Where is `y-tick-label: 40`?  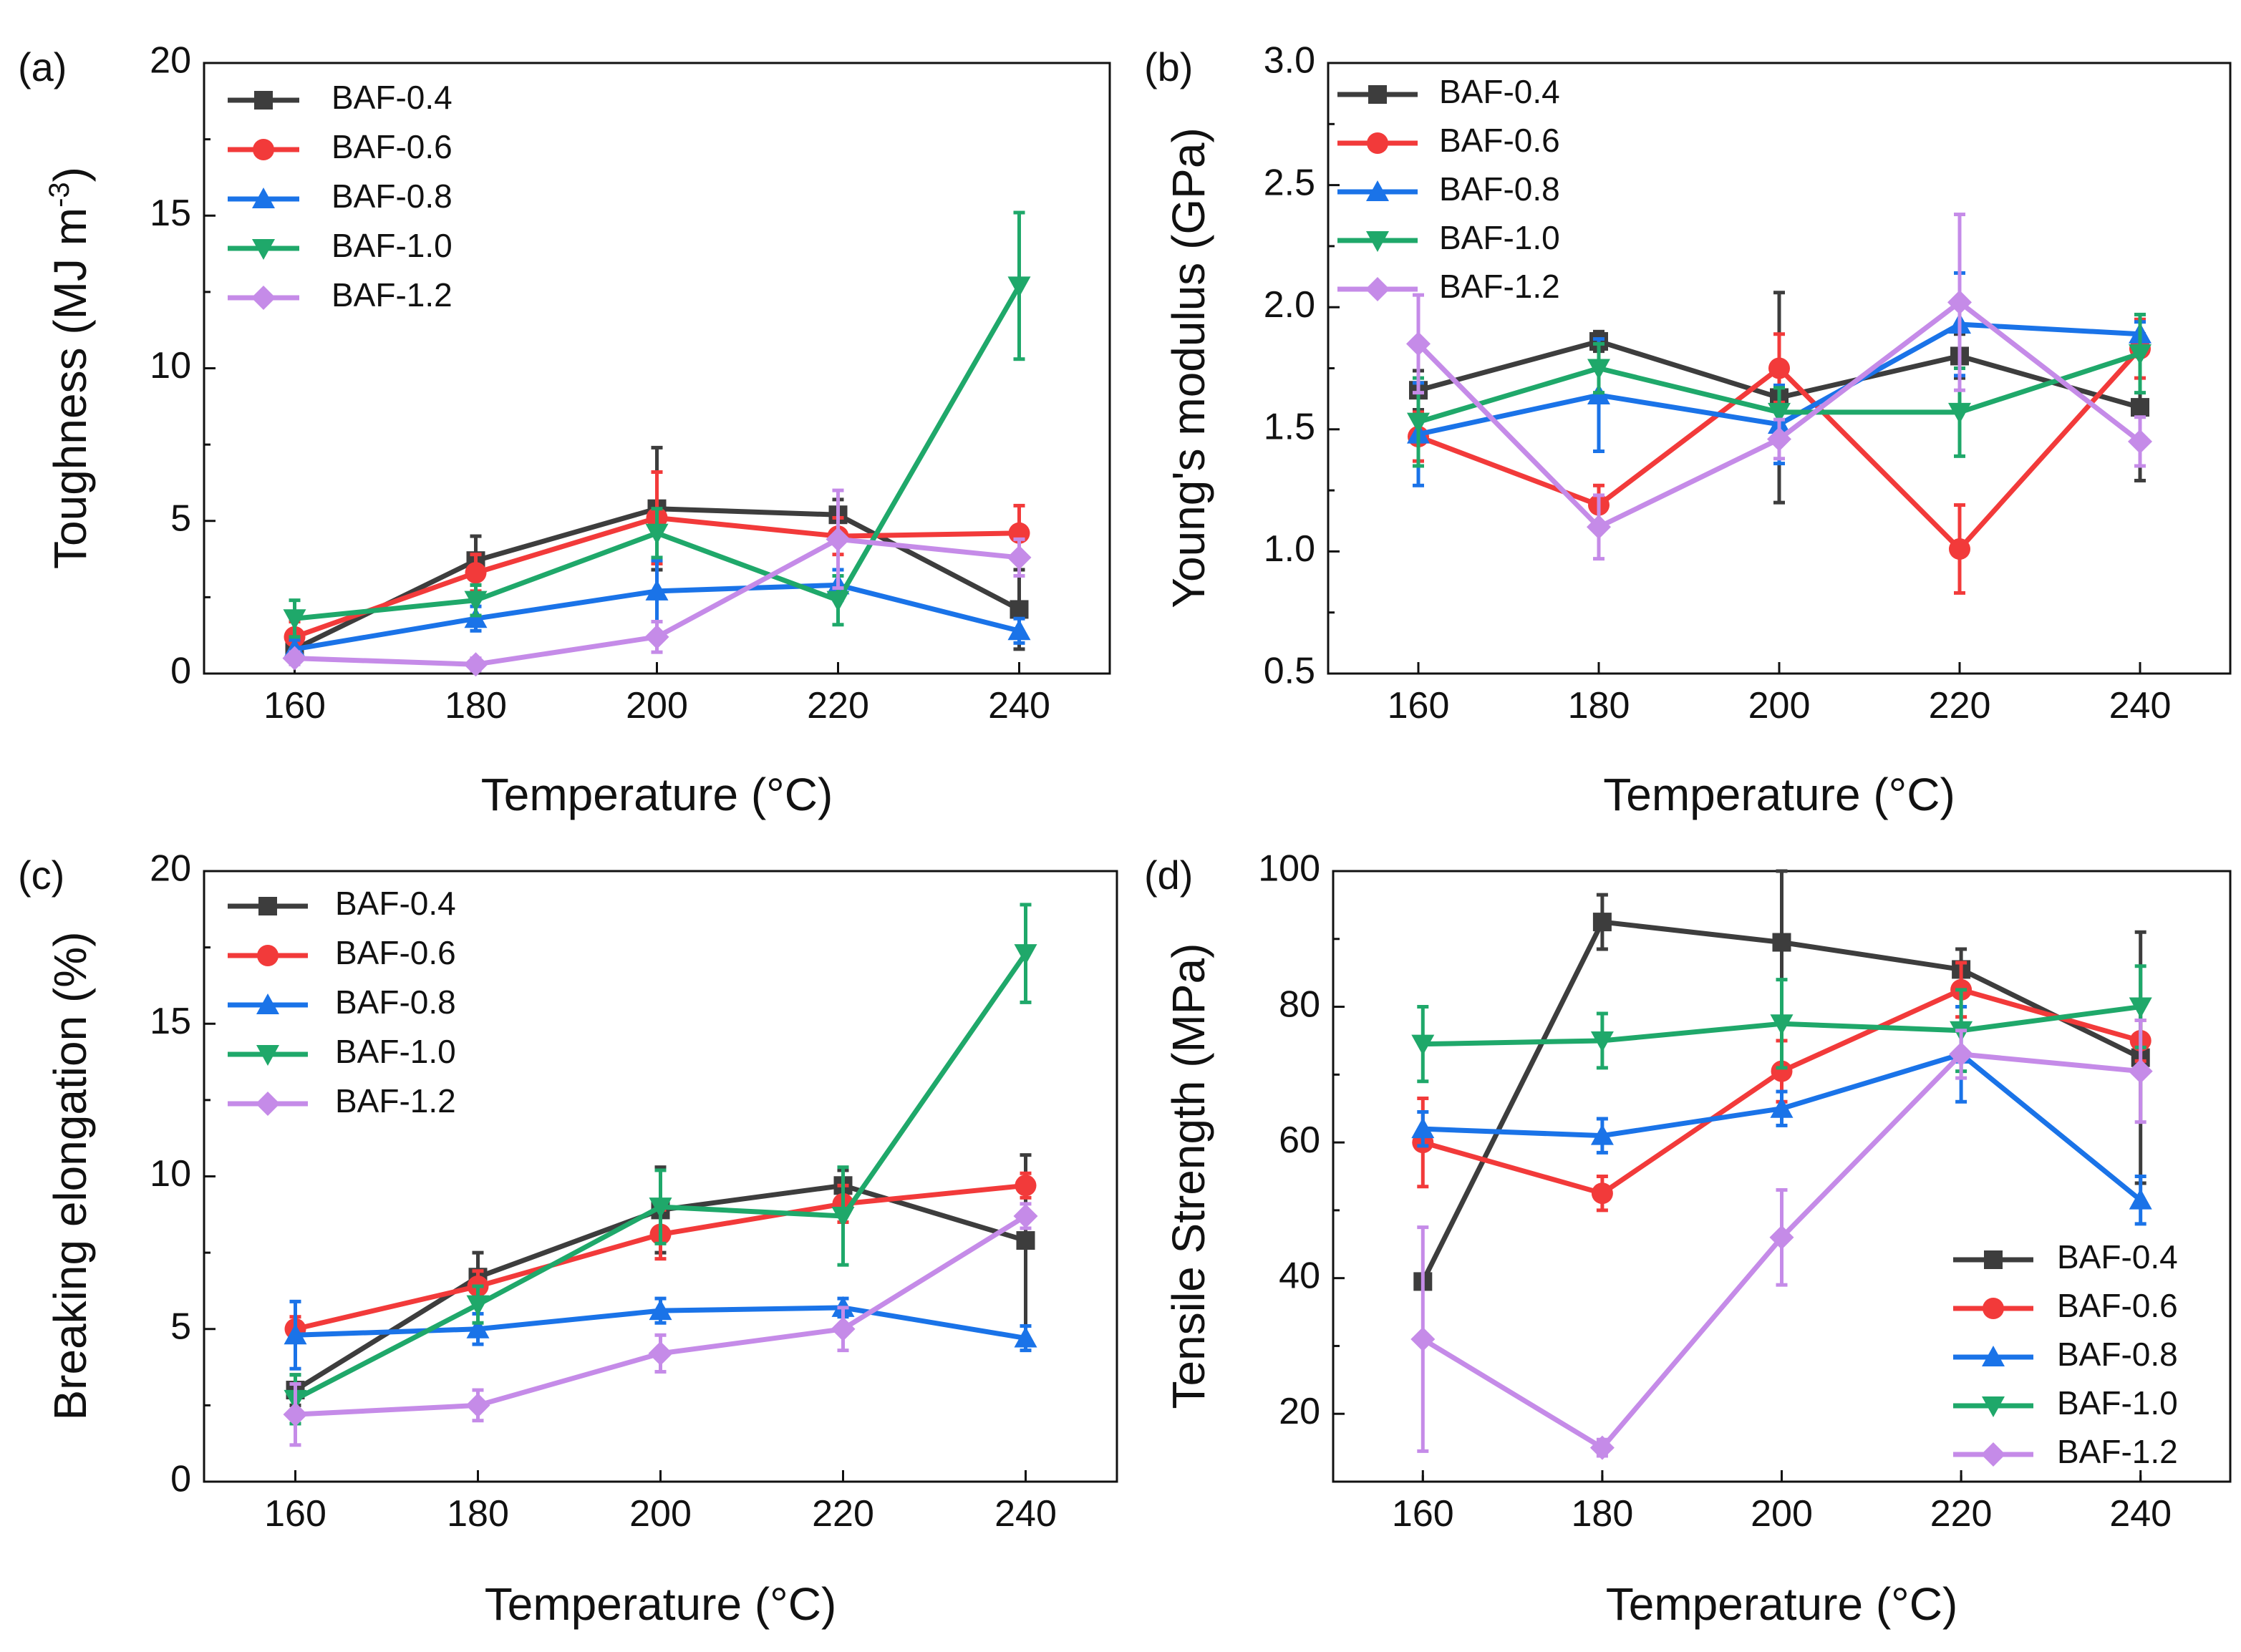 y-tick-label: 40 is located at coordinates (1299, 1275).